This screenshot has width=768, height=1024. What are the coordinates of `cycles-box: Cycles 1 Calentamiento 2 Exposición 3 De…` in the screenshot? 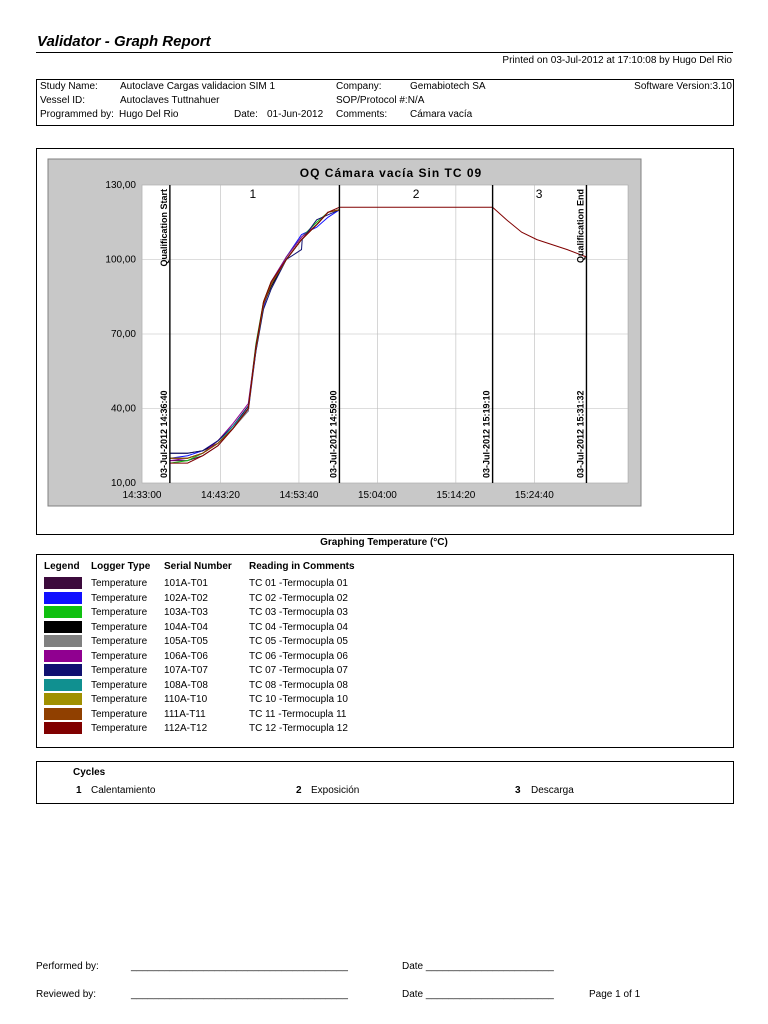 It's located at (385, 782).